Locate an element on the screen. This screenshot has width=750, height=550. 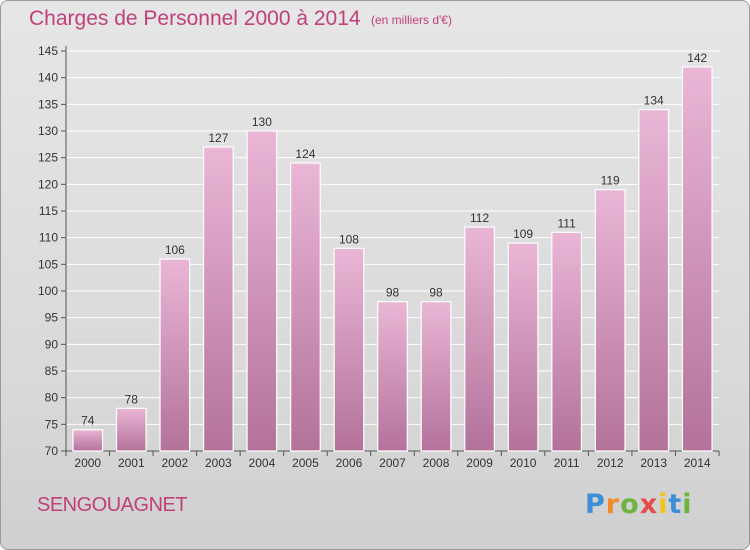
y-tick-label: 130 is located at coordinates (48, 131).